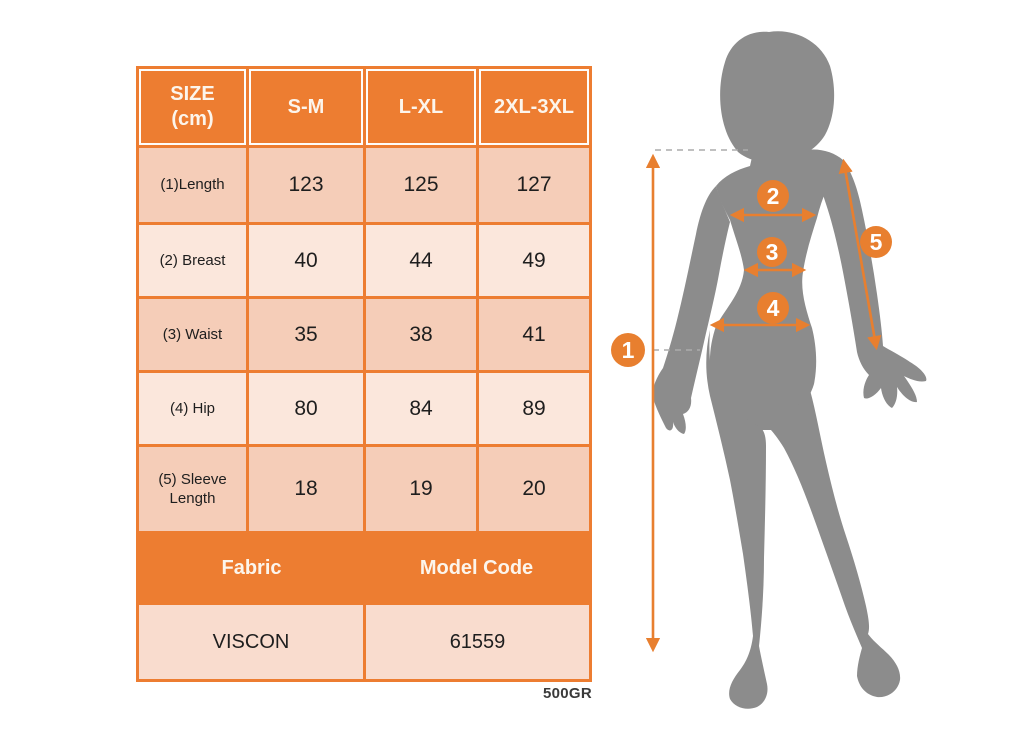 This screenshot has height=739, width=1024. What do you see at coordinates (421, 408) in the screenshot?
I see `hip-value-lxl: 84` at bounding box center [421, 408].